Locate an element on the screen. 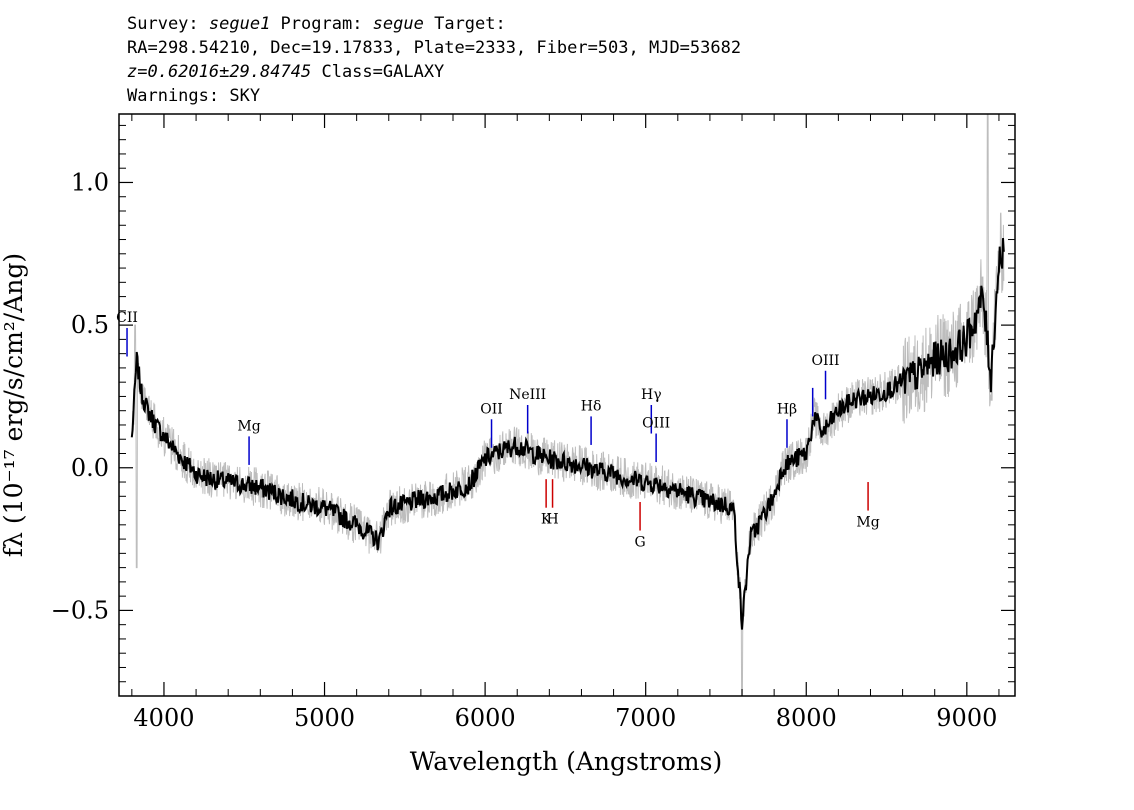  y-axis-title: fλ (10⁻¹⁷ erg/s/cm²/Ang) is located at coordinates (14, 405).